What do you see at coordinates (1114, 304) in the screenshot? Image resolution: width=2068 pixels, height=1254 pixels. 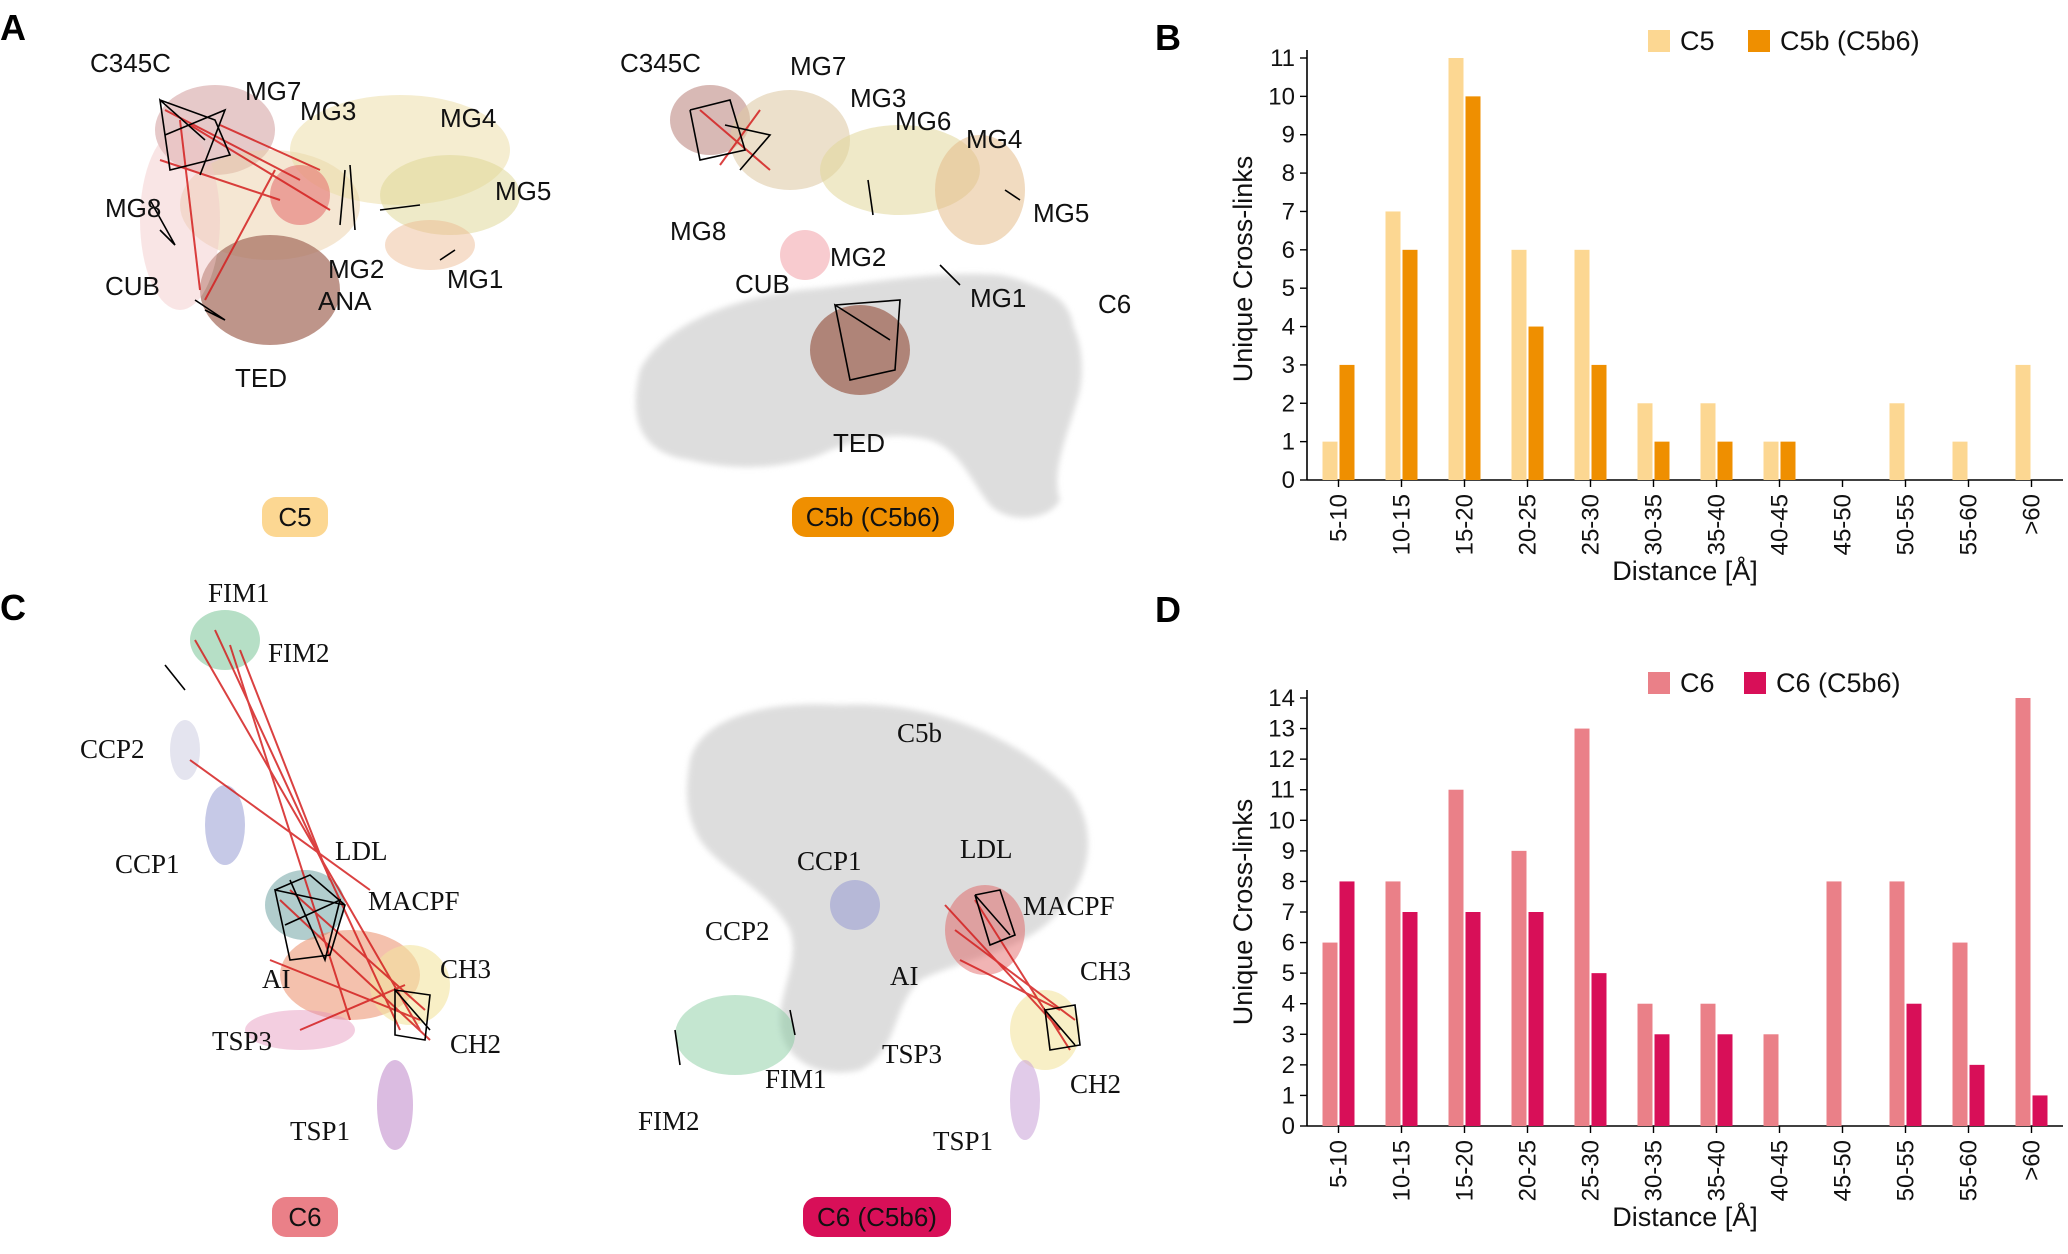 I see `c5b-domain-label: C6` at bounding box center [1114, 304].